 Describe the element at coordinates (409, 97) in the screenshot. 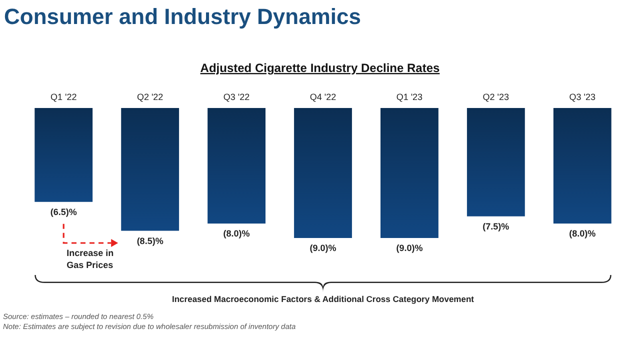

I see `x-tick-label: Q1 '23` at that location.